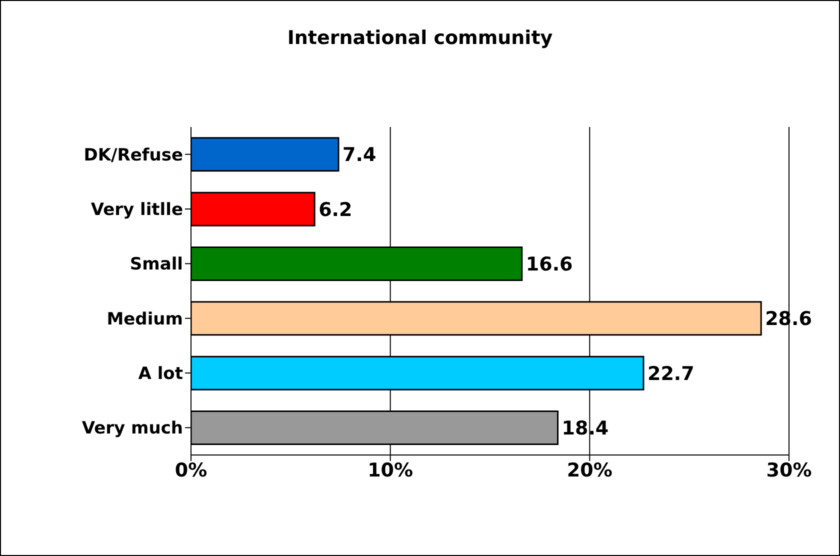 The image size is (840, 556). I want to click on data-label: 22.7, so click(670, 373).